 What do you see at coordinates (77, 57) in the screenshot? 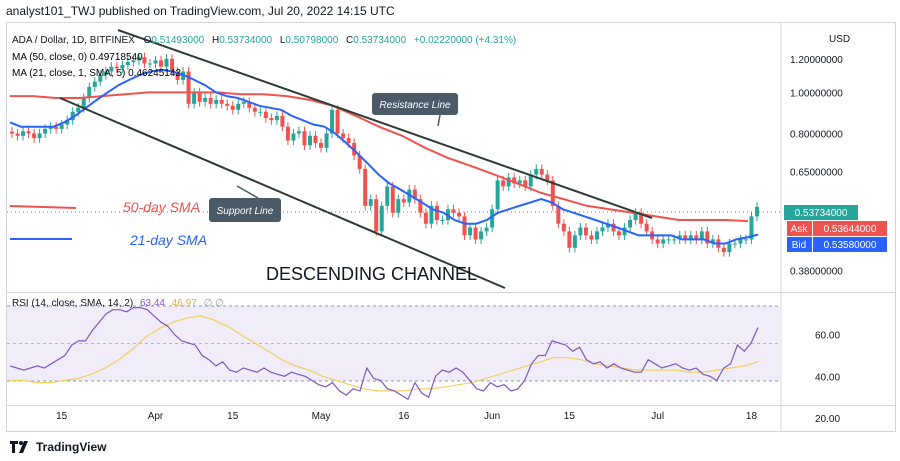
I see `ma50-legend: MA (50, close, 0) 0.49718540` at bounding box center [77, 57].